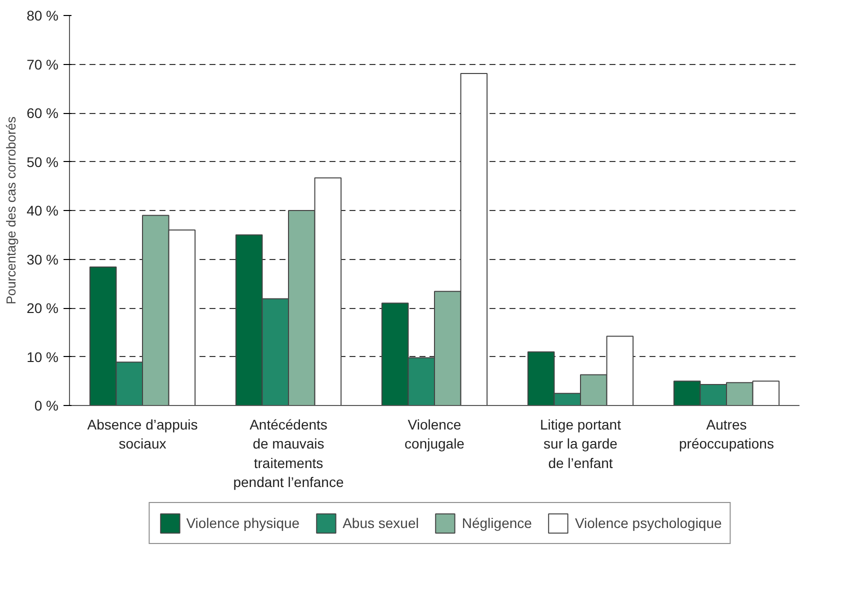 Image resolution: width=856 pixels, height=603 pixels. What do you see at coordinates (434, 434) in the screenshot?
I see `x-tick-label: Violence conjugale` at bounding box center [434, 434].